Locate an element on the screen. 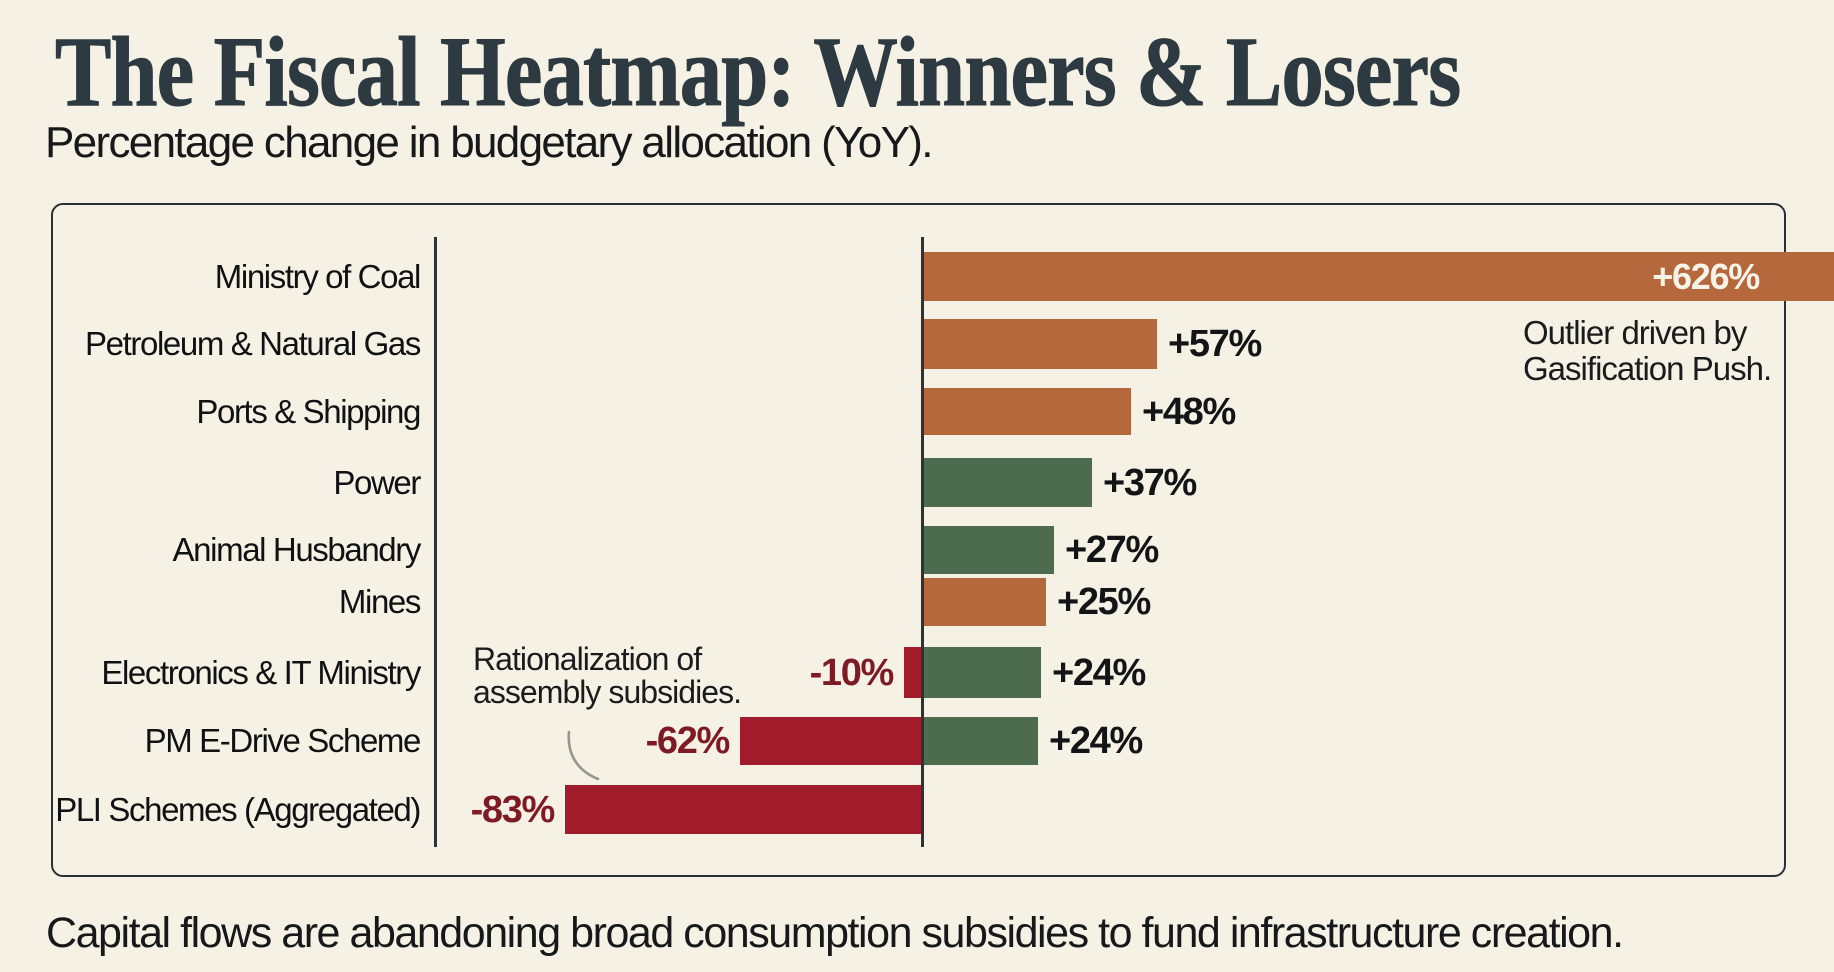 This screenshot has width=1834, height=972. label-divider-line is located at coordinates (435, 542).